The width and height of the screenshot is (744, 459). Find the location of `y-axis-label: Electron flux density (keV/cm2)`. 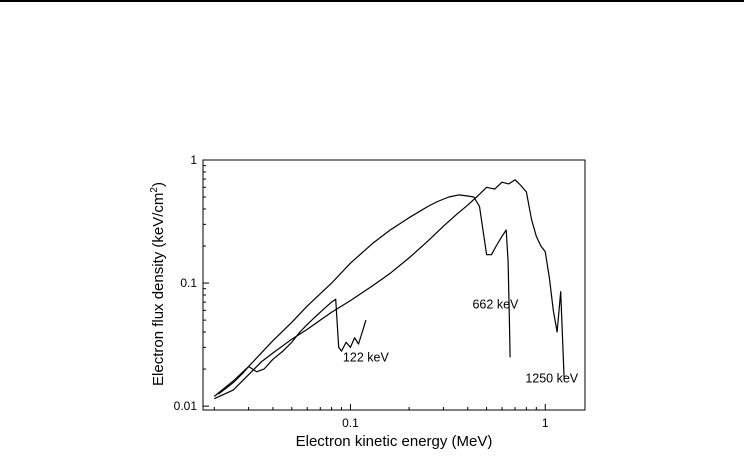

y-axis-label: Electron flux density (keV/cm2) is located at coordinates (158, 284).